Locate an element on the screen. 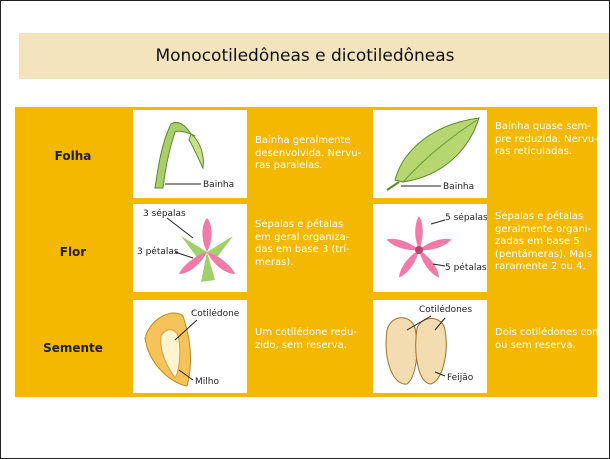 The height and width of the screenshot is (459, 610). text-line: Bainha geralmente is located at coordinates (303, 140).